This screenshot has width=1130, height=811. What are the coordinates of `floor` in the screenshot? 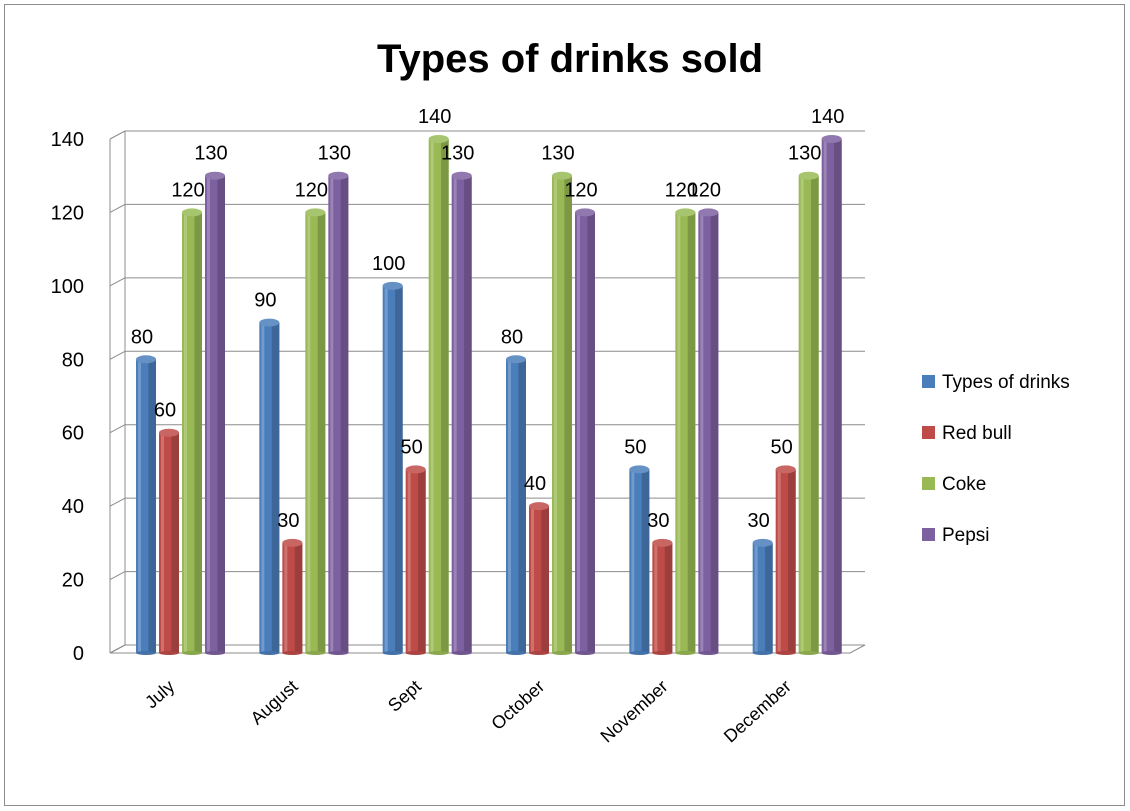 It's located at (487, 649).